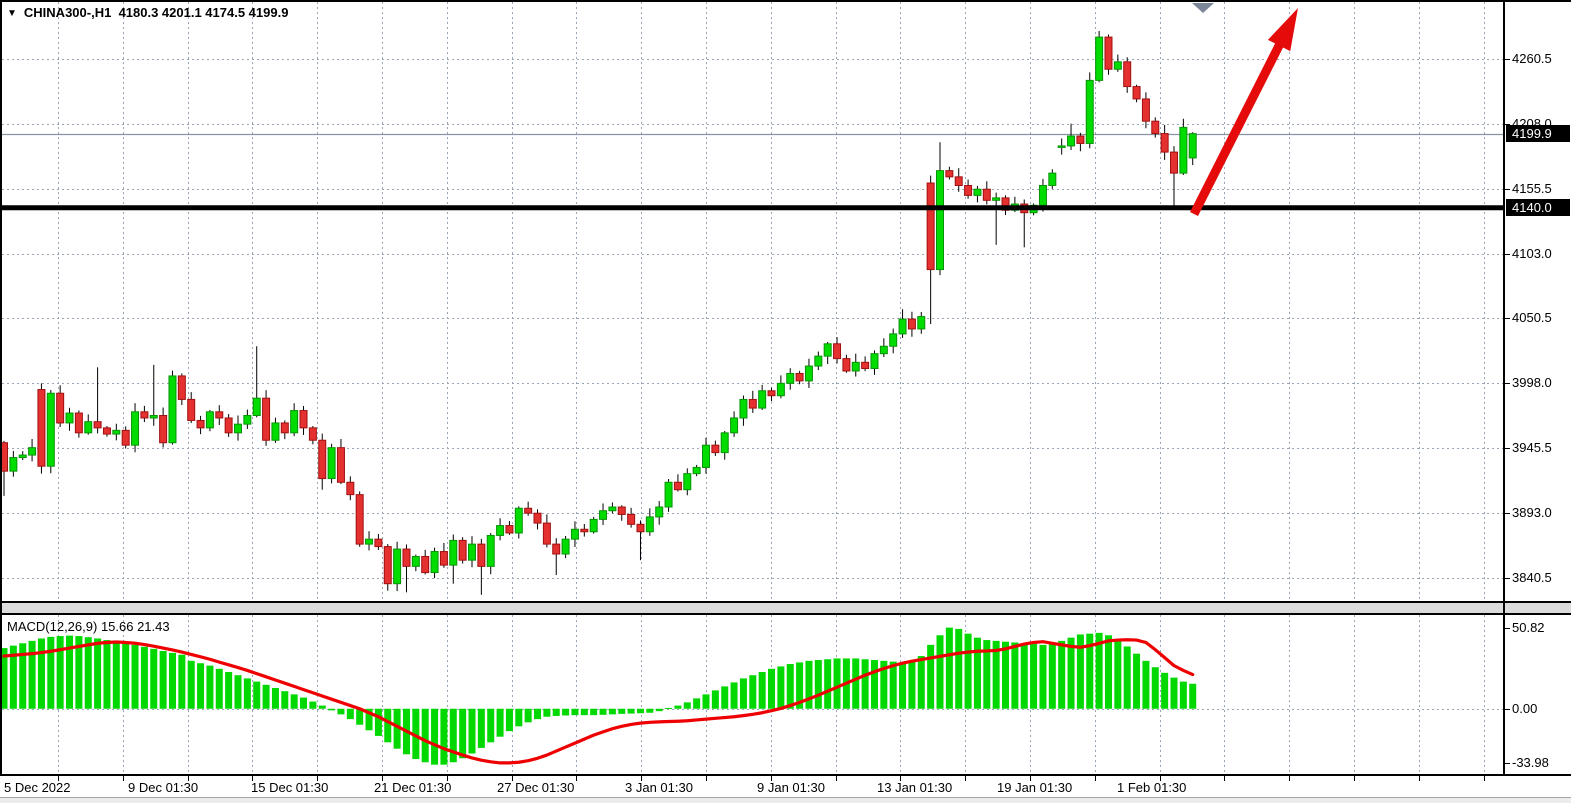  What do you see at coordinates (1282, 30) in the screenshot?
I see `trend-arrow-head` at bounding box center [1282, 30].